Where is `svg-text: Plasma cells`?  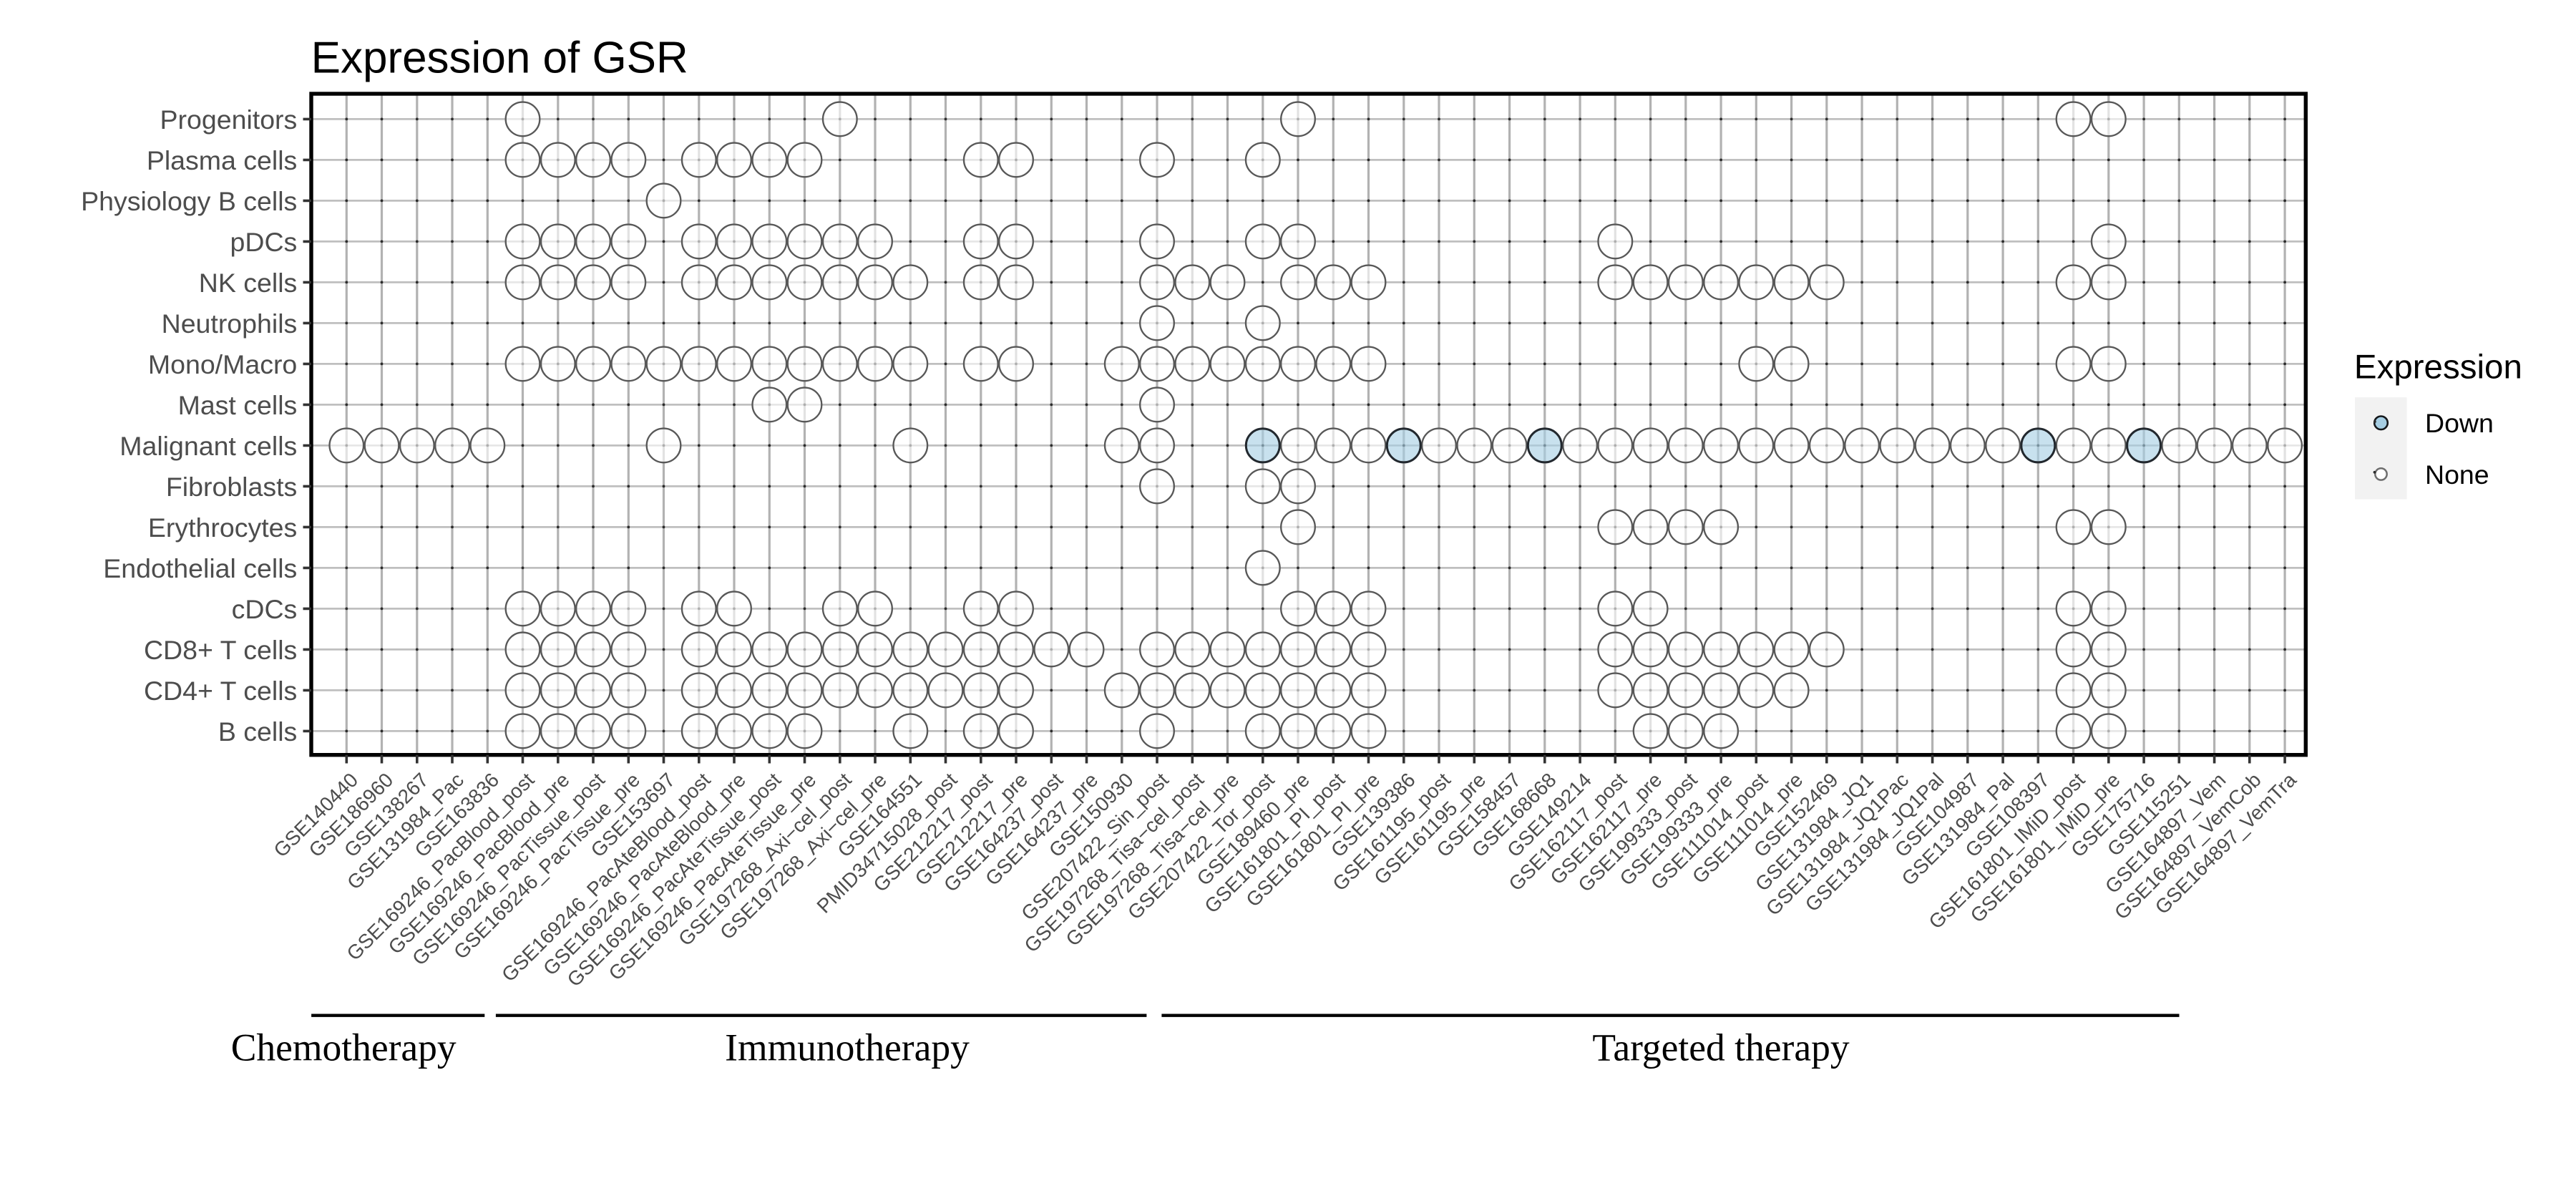 svg-text: Plasma cells is located at coordinates (222, 160).